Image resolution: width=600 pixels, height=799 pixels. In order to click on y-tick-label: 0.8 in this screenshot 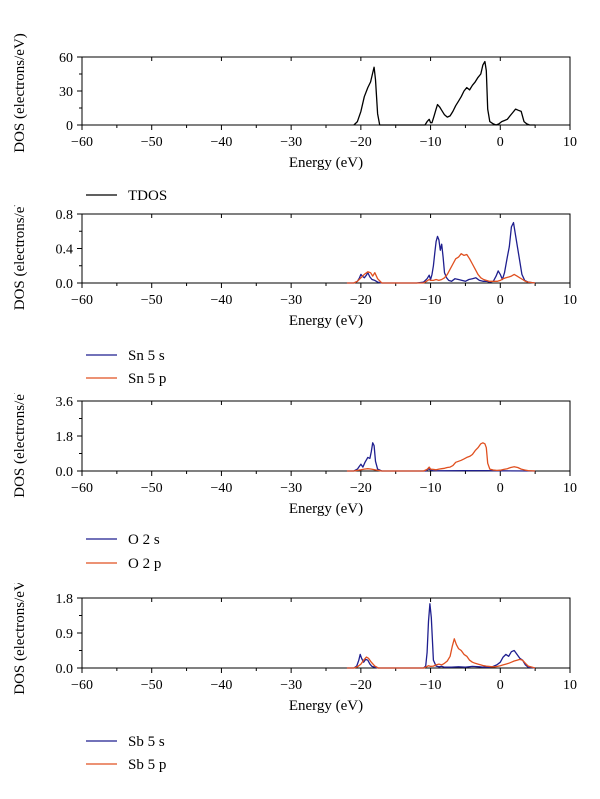, I will do `click(65, 215)`.